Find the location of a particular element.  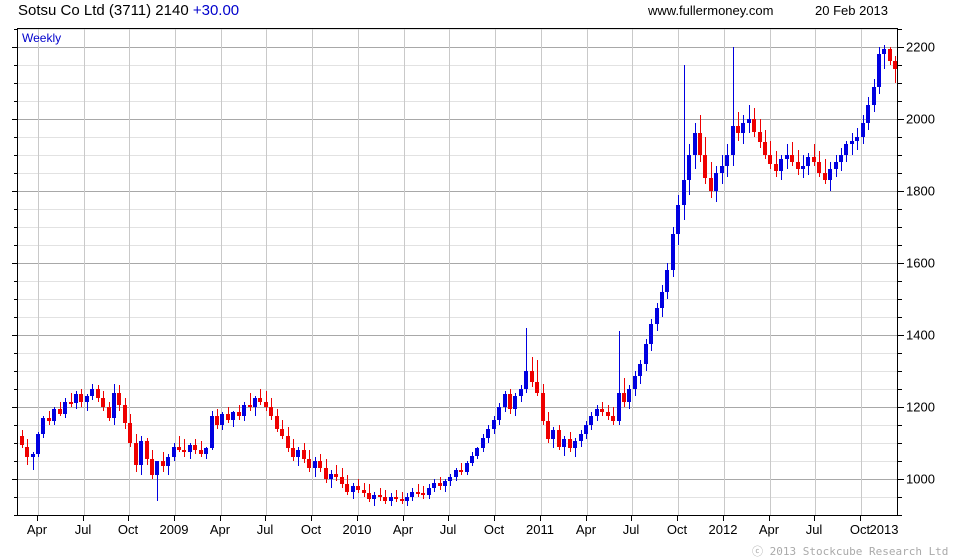

x-axis-label: Jul is located at coordinates (83, 529).